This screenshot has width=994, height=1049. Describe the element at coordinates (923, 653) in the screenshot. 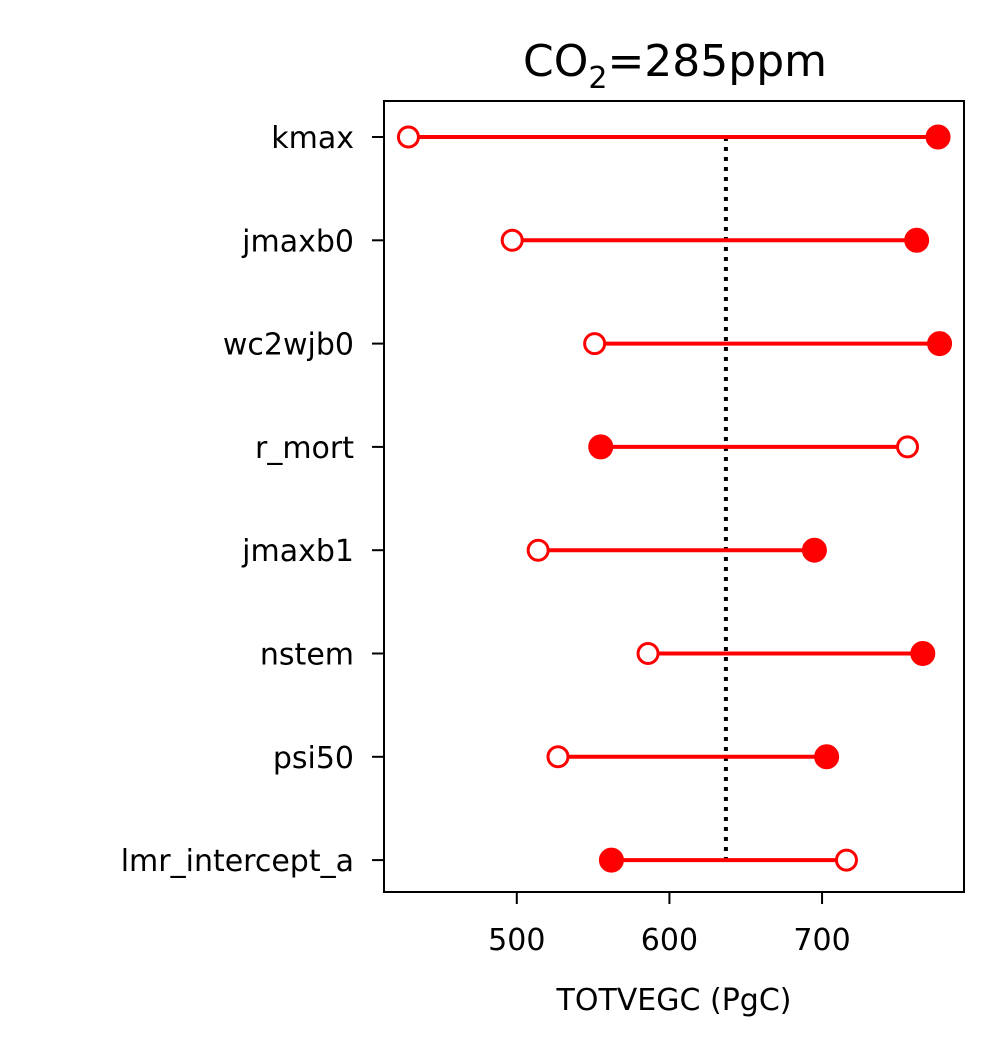

I see `filled-point-nstem` at that location.